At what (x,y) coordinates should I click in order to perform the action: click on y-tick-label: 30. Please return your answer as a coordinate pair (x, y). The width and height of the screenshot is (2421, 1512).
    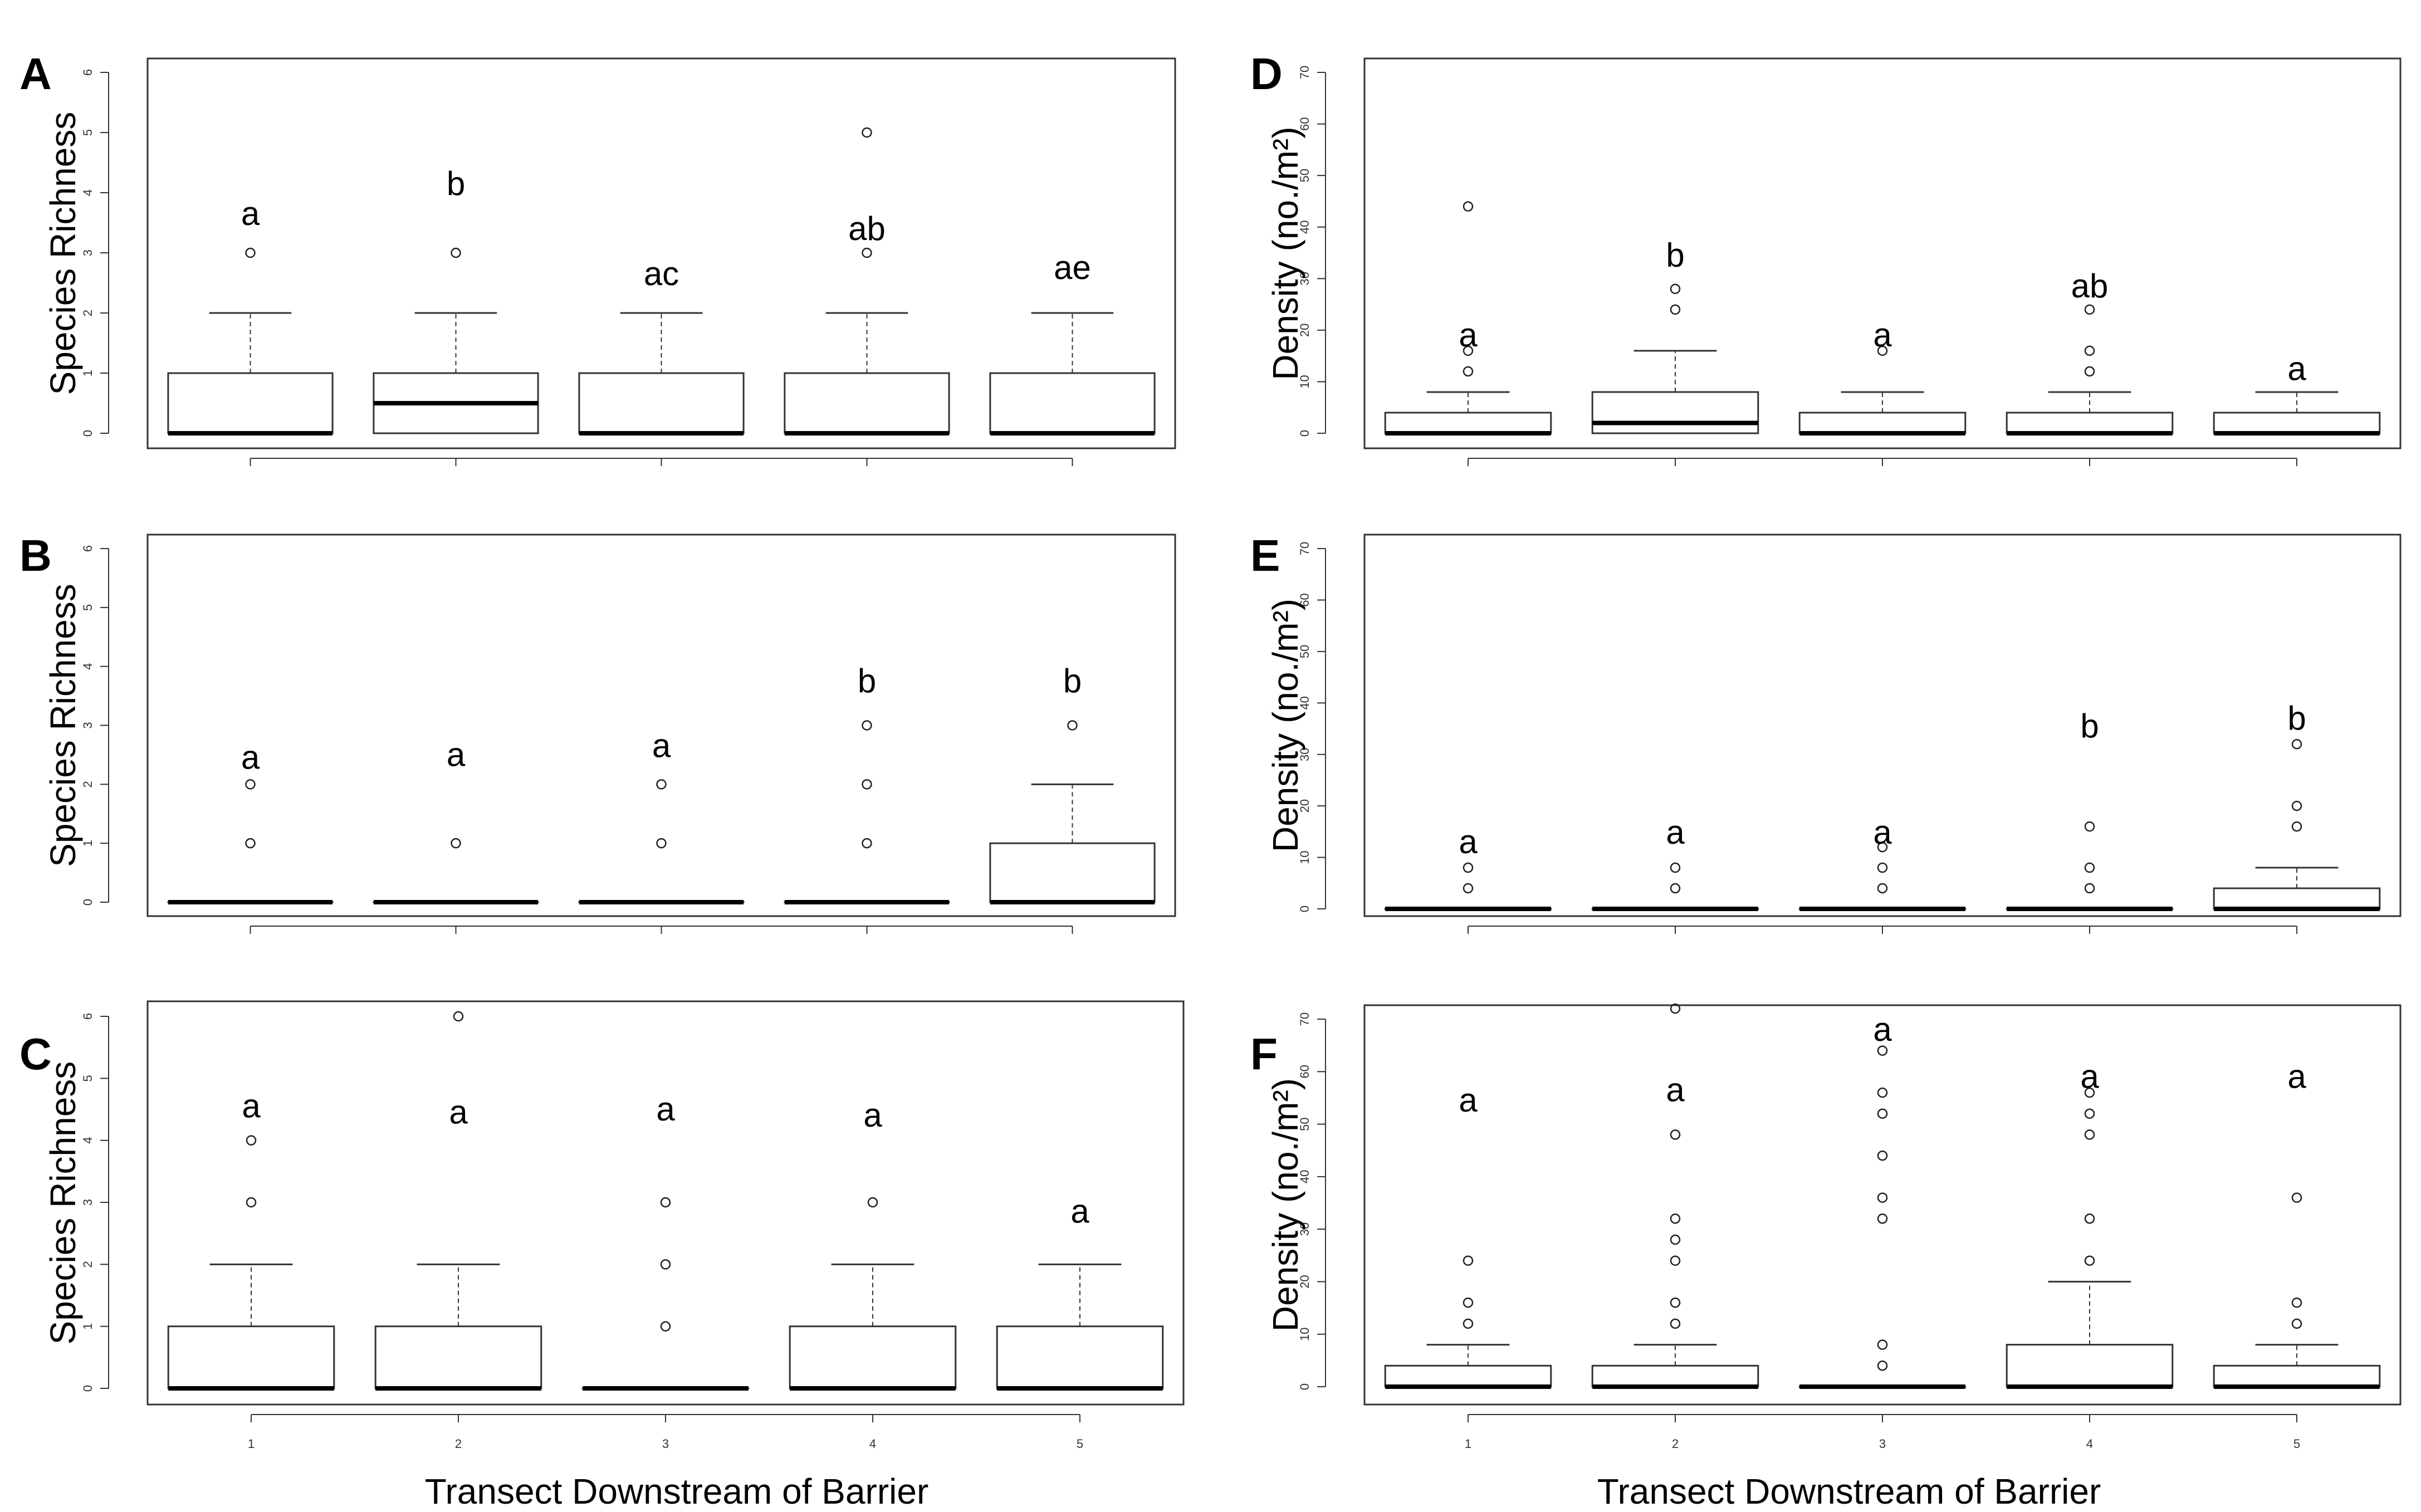
    Looking at the image, I should click on (1305, 278).